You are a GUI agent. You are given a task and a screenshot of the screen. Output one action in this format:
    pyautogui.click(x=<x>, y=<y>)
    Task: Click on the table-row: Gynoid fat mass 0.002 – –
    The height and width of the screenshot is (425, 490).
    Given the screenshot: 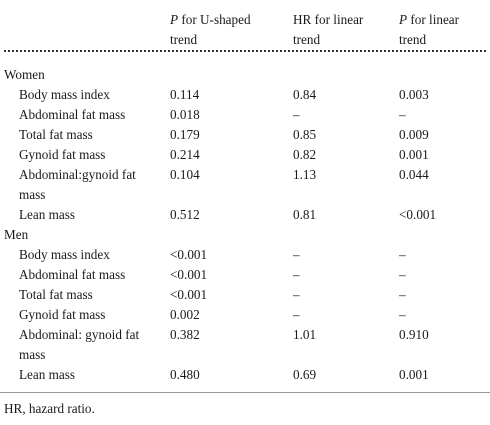 What is the action you would take?
    pyautogui.click(x=245, y=315)
    